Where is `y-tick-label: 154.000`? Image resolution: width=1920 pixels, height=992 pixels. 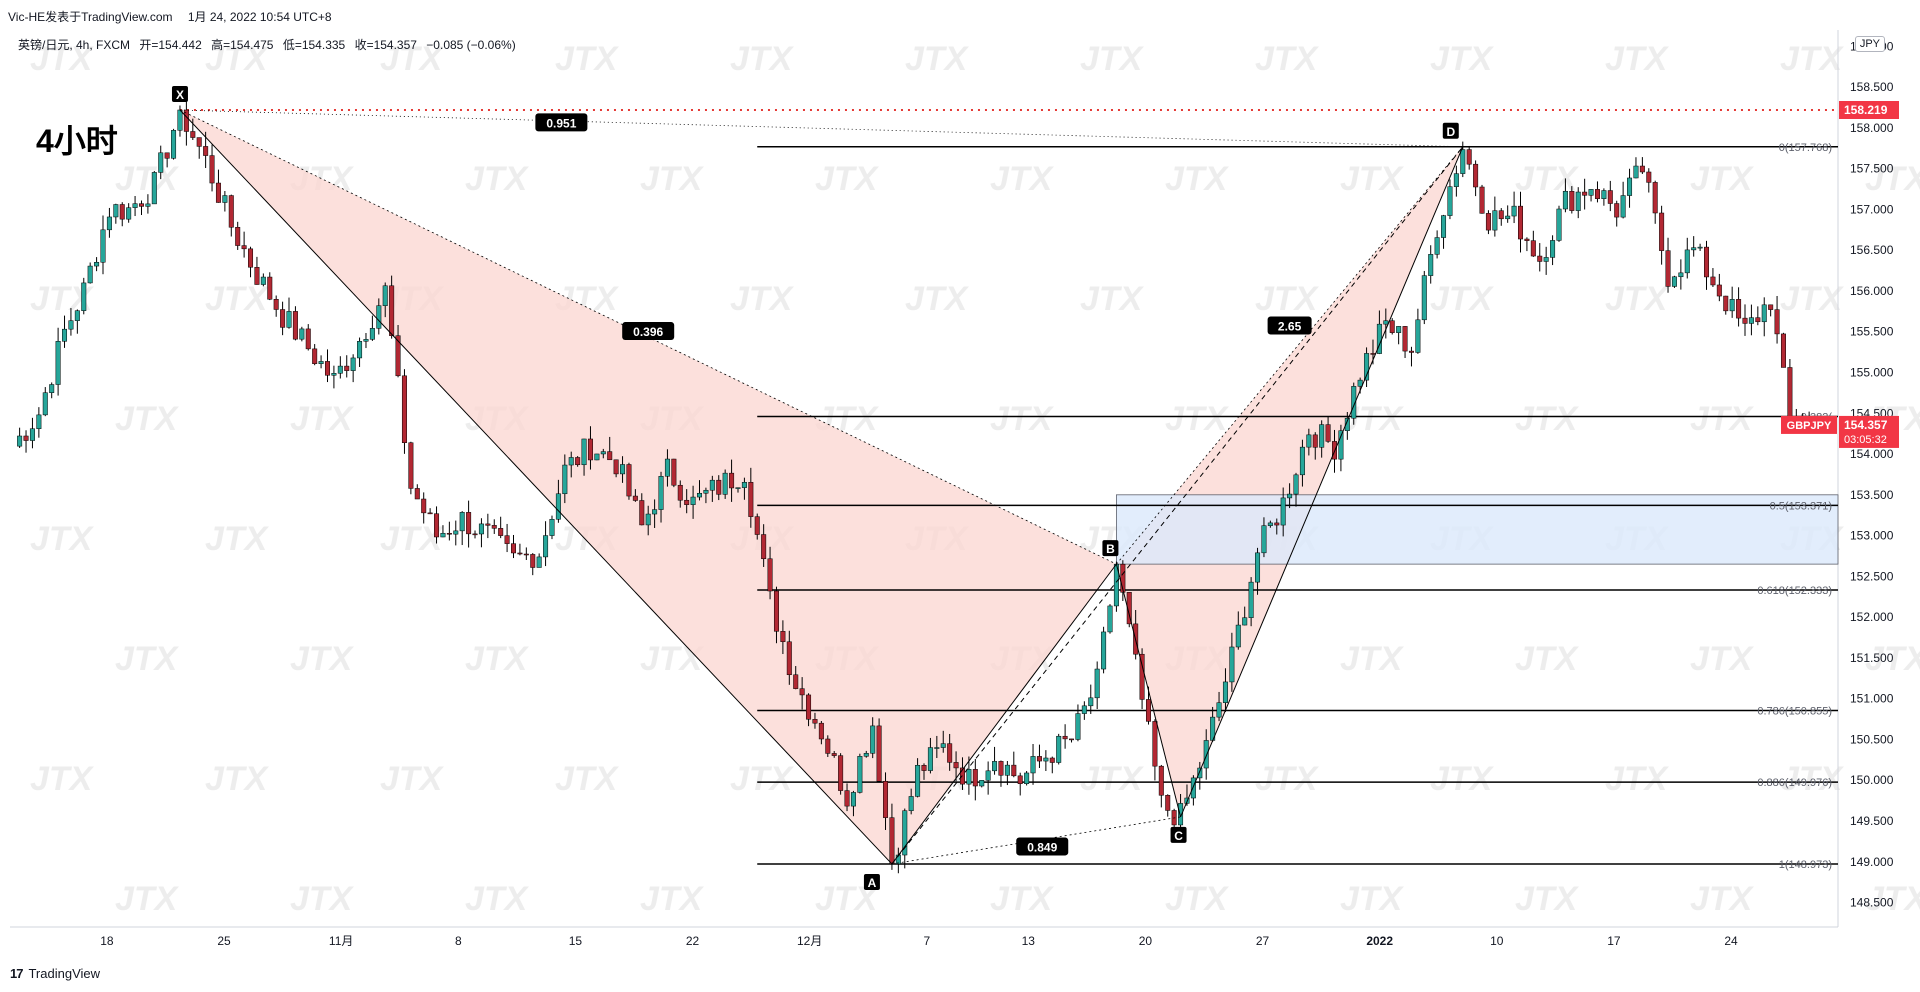
y-tick-label: 154.000 is located at coordinates (1872, 454).